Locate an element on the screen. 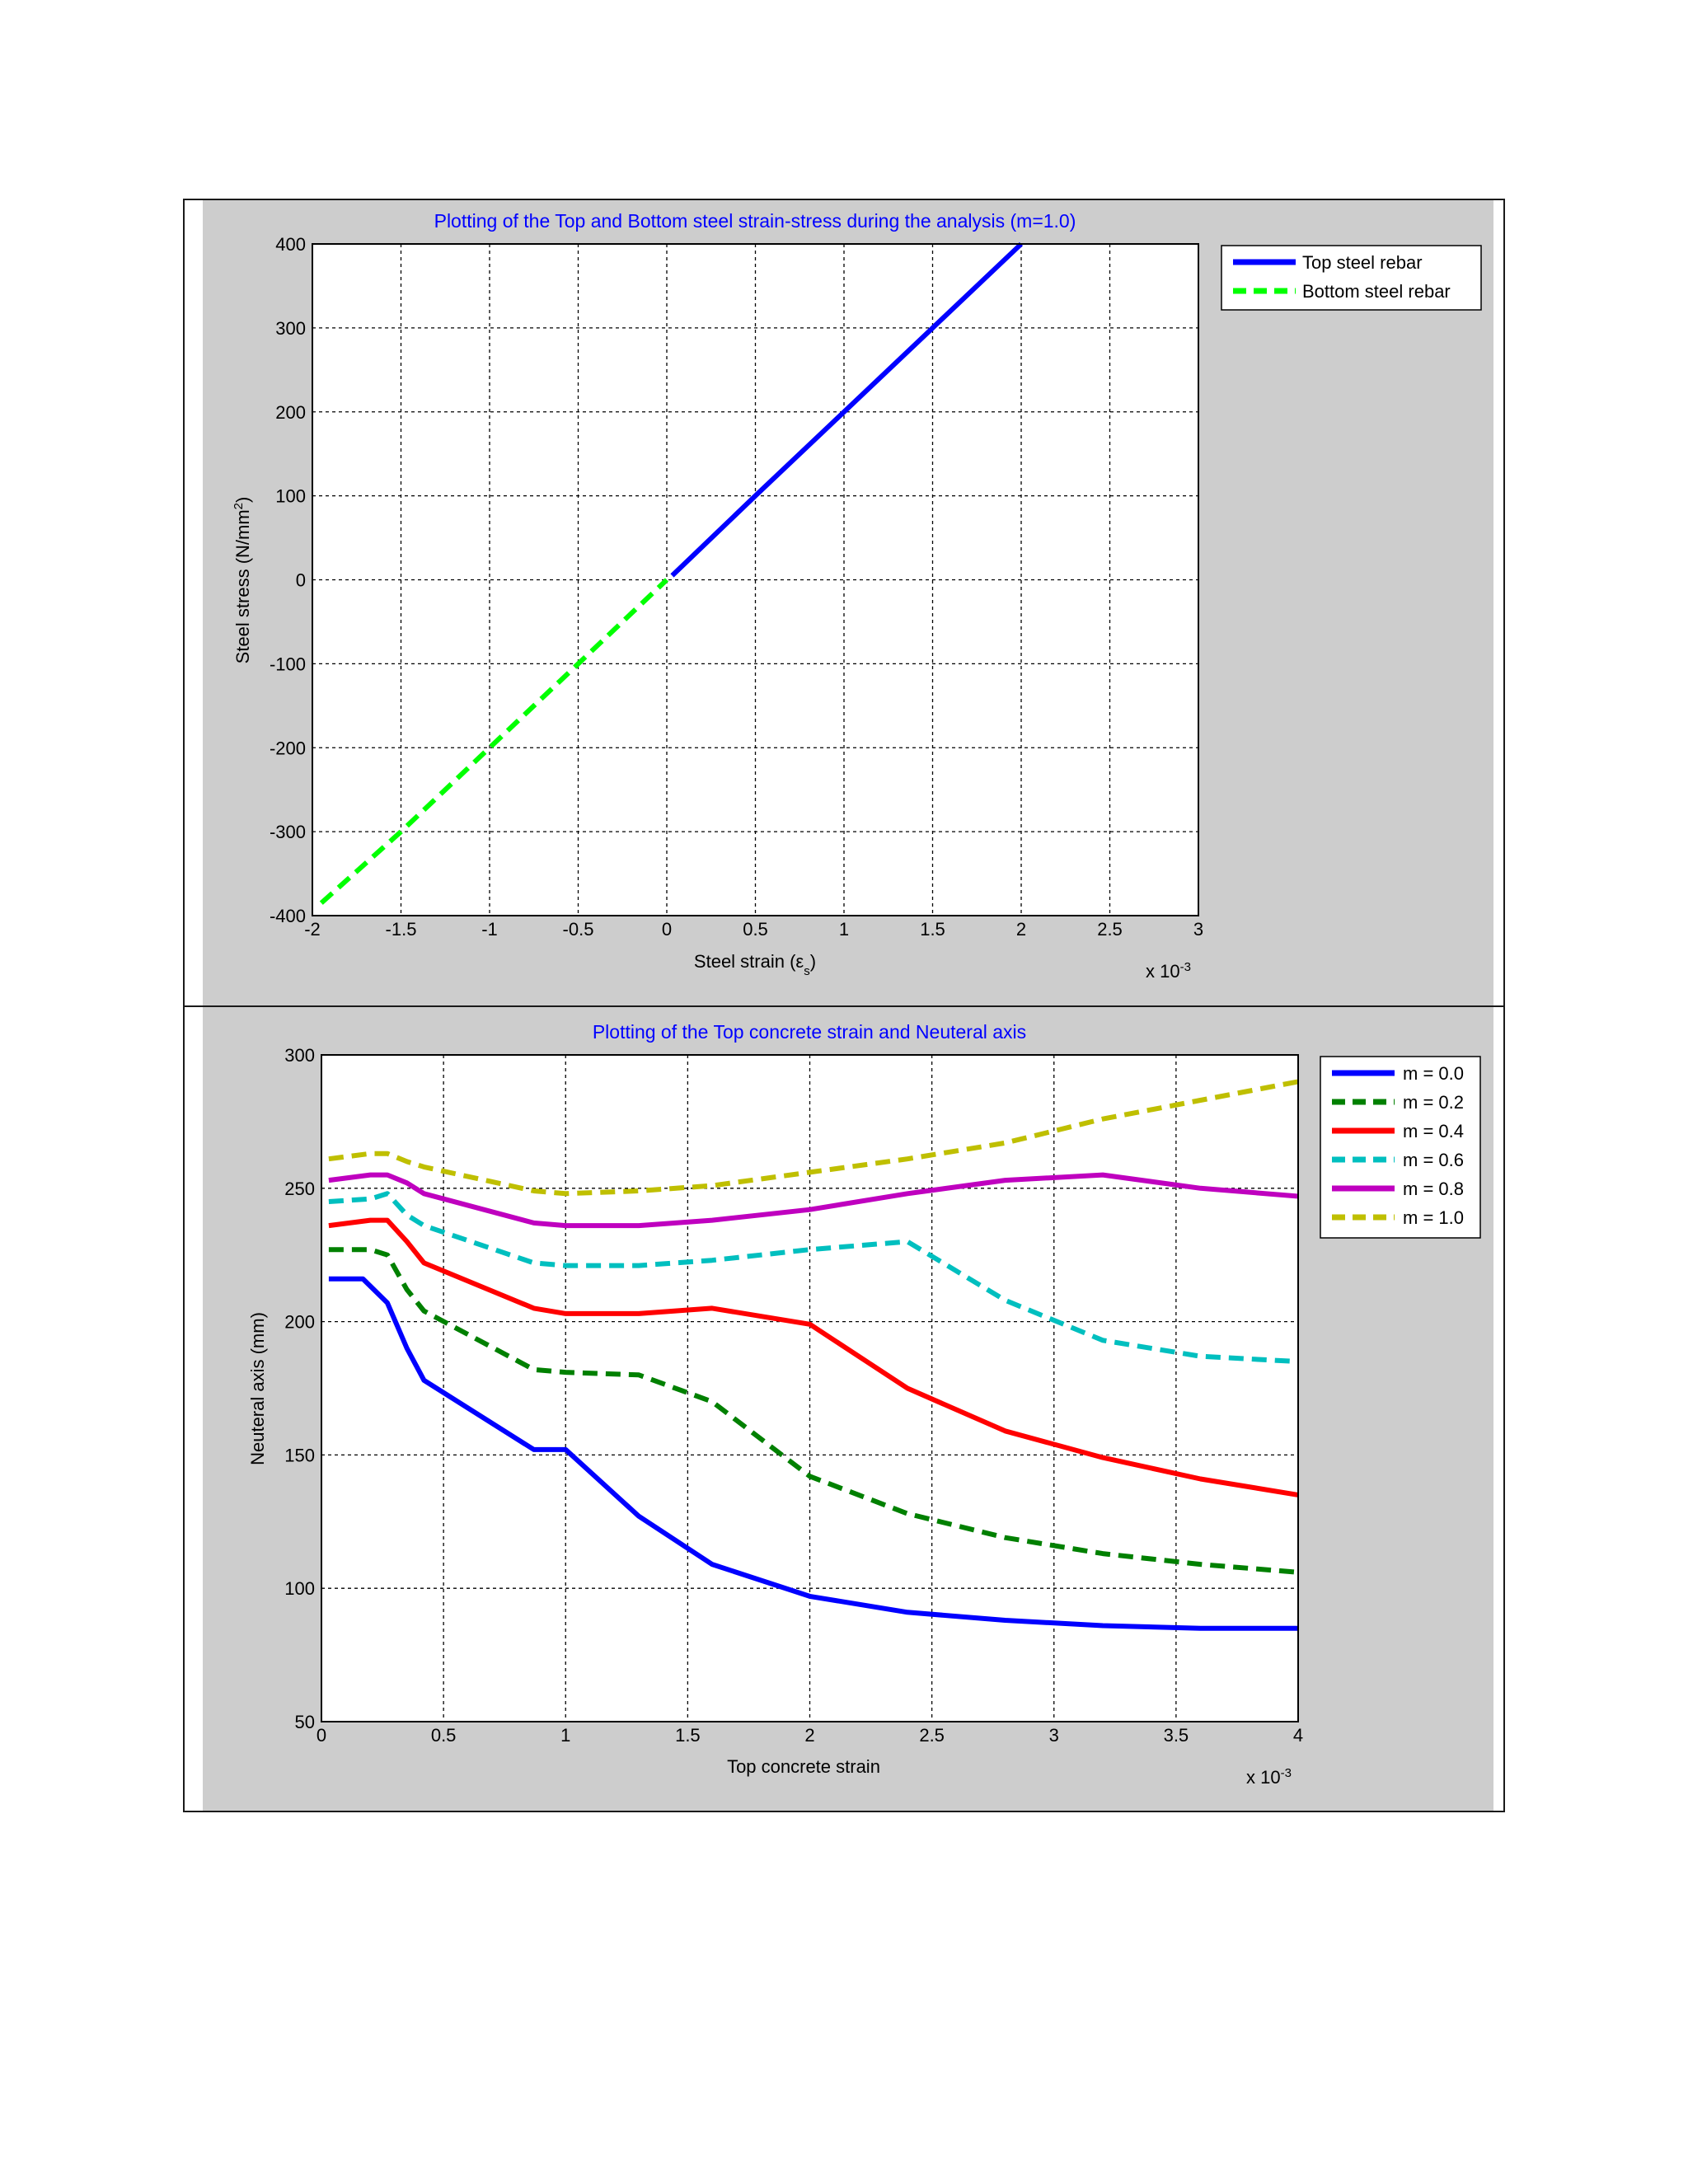  y-tick-label: 150 is located at coordinates (300, 1455).